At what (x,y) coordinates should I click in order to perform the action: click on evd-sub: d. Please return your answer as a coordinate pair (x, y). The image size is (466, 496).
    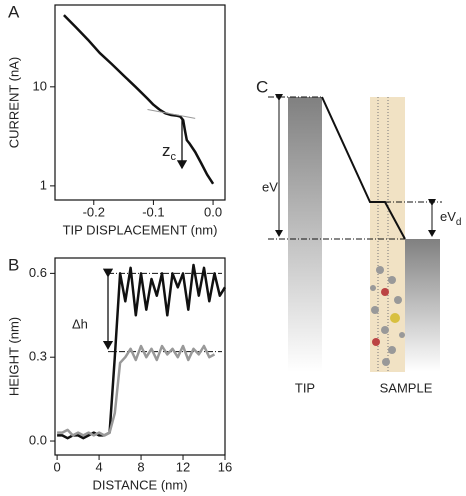
    Looking at the image, I should click on (459, 222).